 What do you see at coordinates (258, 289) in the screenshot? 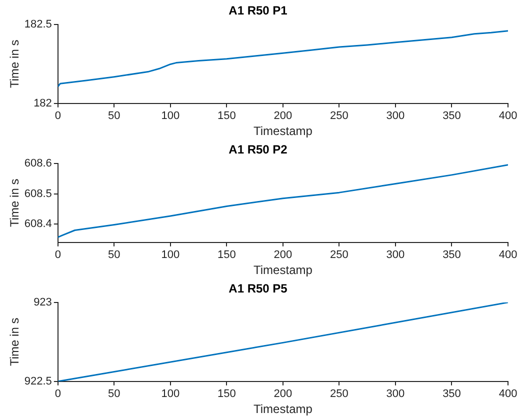
I see `chart-title: A1 R50 P5` at bounding box center [258, 289].